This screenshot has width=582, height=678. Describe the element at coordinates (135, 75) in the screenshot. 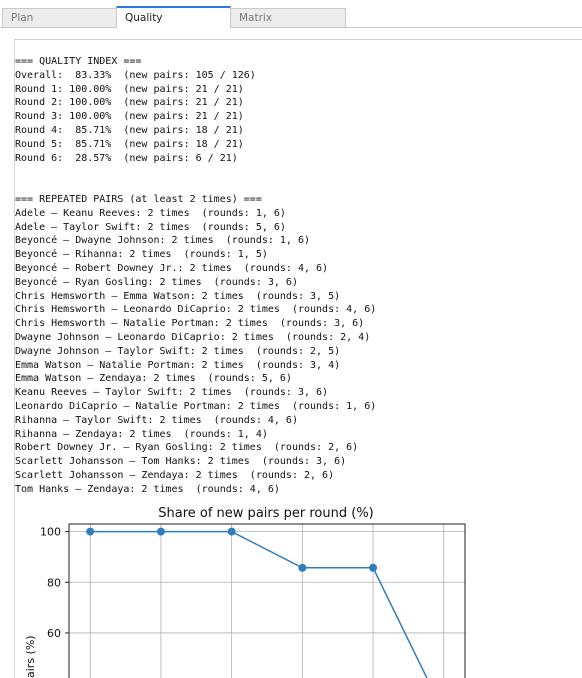

I see `report-line: Overall: 83.33% (new pairs: 105 / 126)` at that location.